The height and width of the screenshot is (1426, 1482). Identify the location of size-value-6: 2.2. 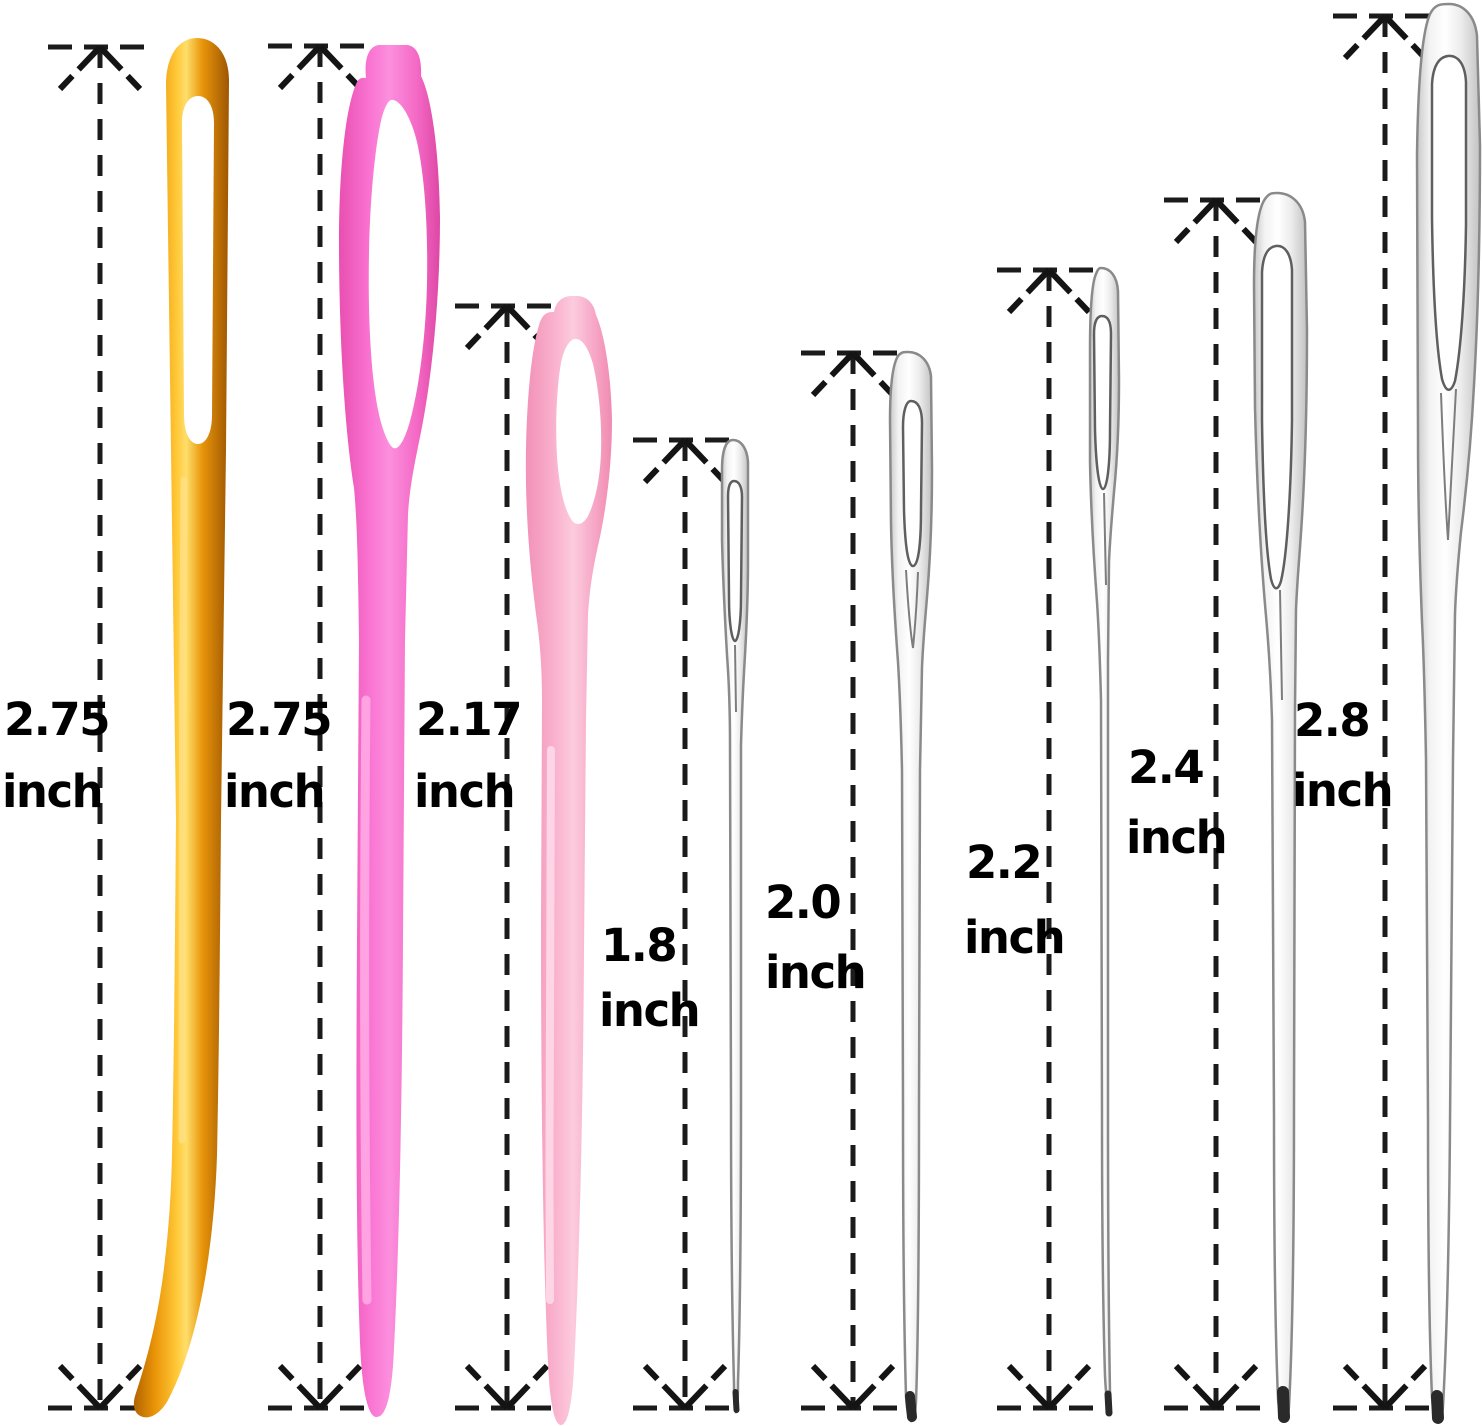
(1003, 862).